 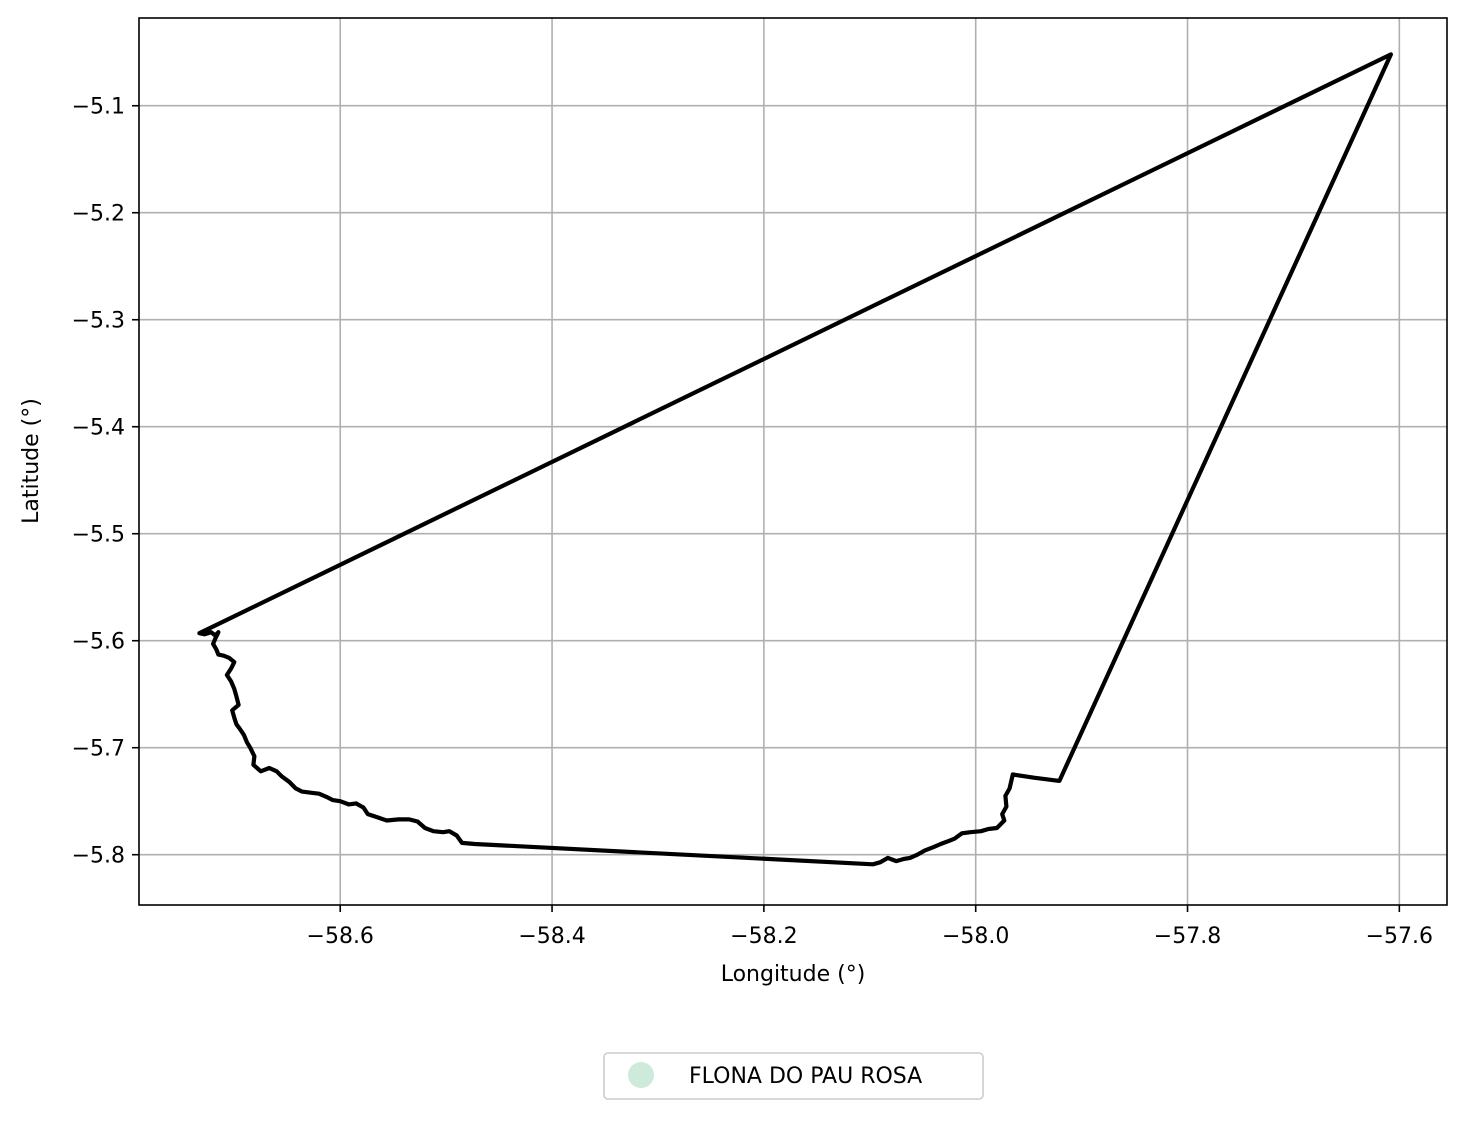 What do you see at coordinates (31, 461) in the screenshot?
I see `y-axis-label: Latitude (°)` at bounding box center [31, 461].